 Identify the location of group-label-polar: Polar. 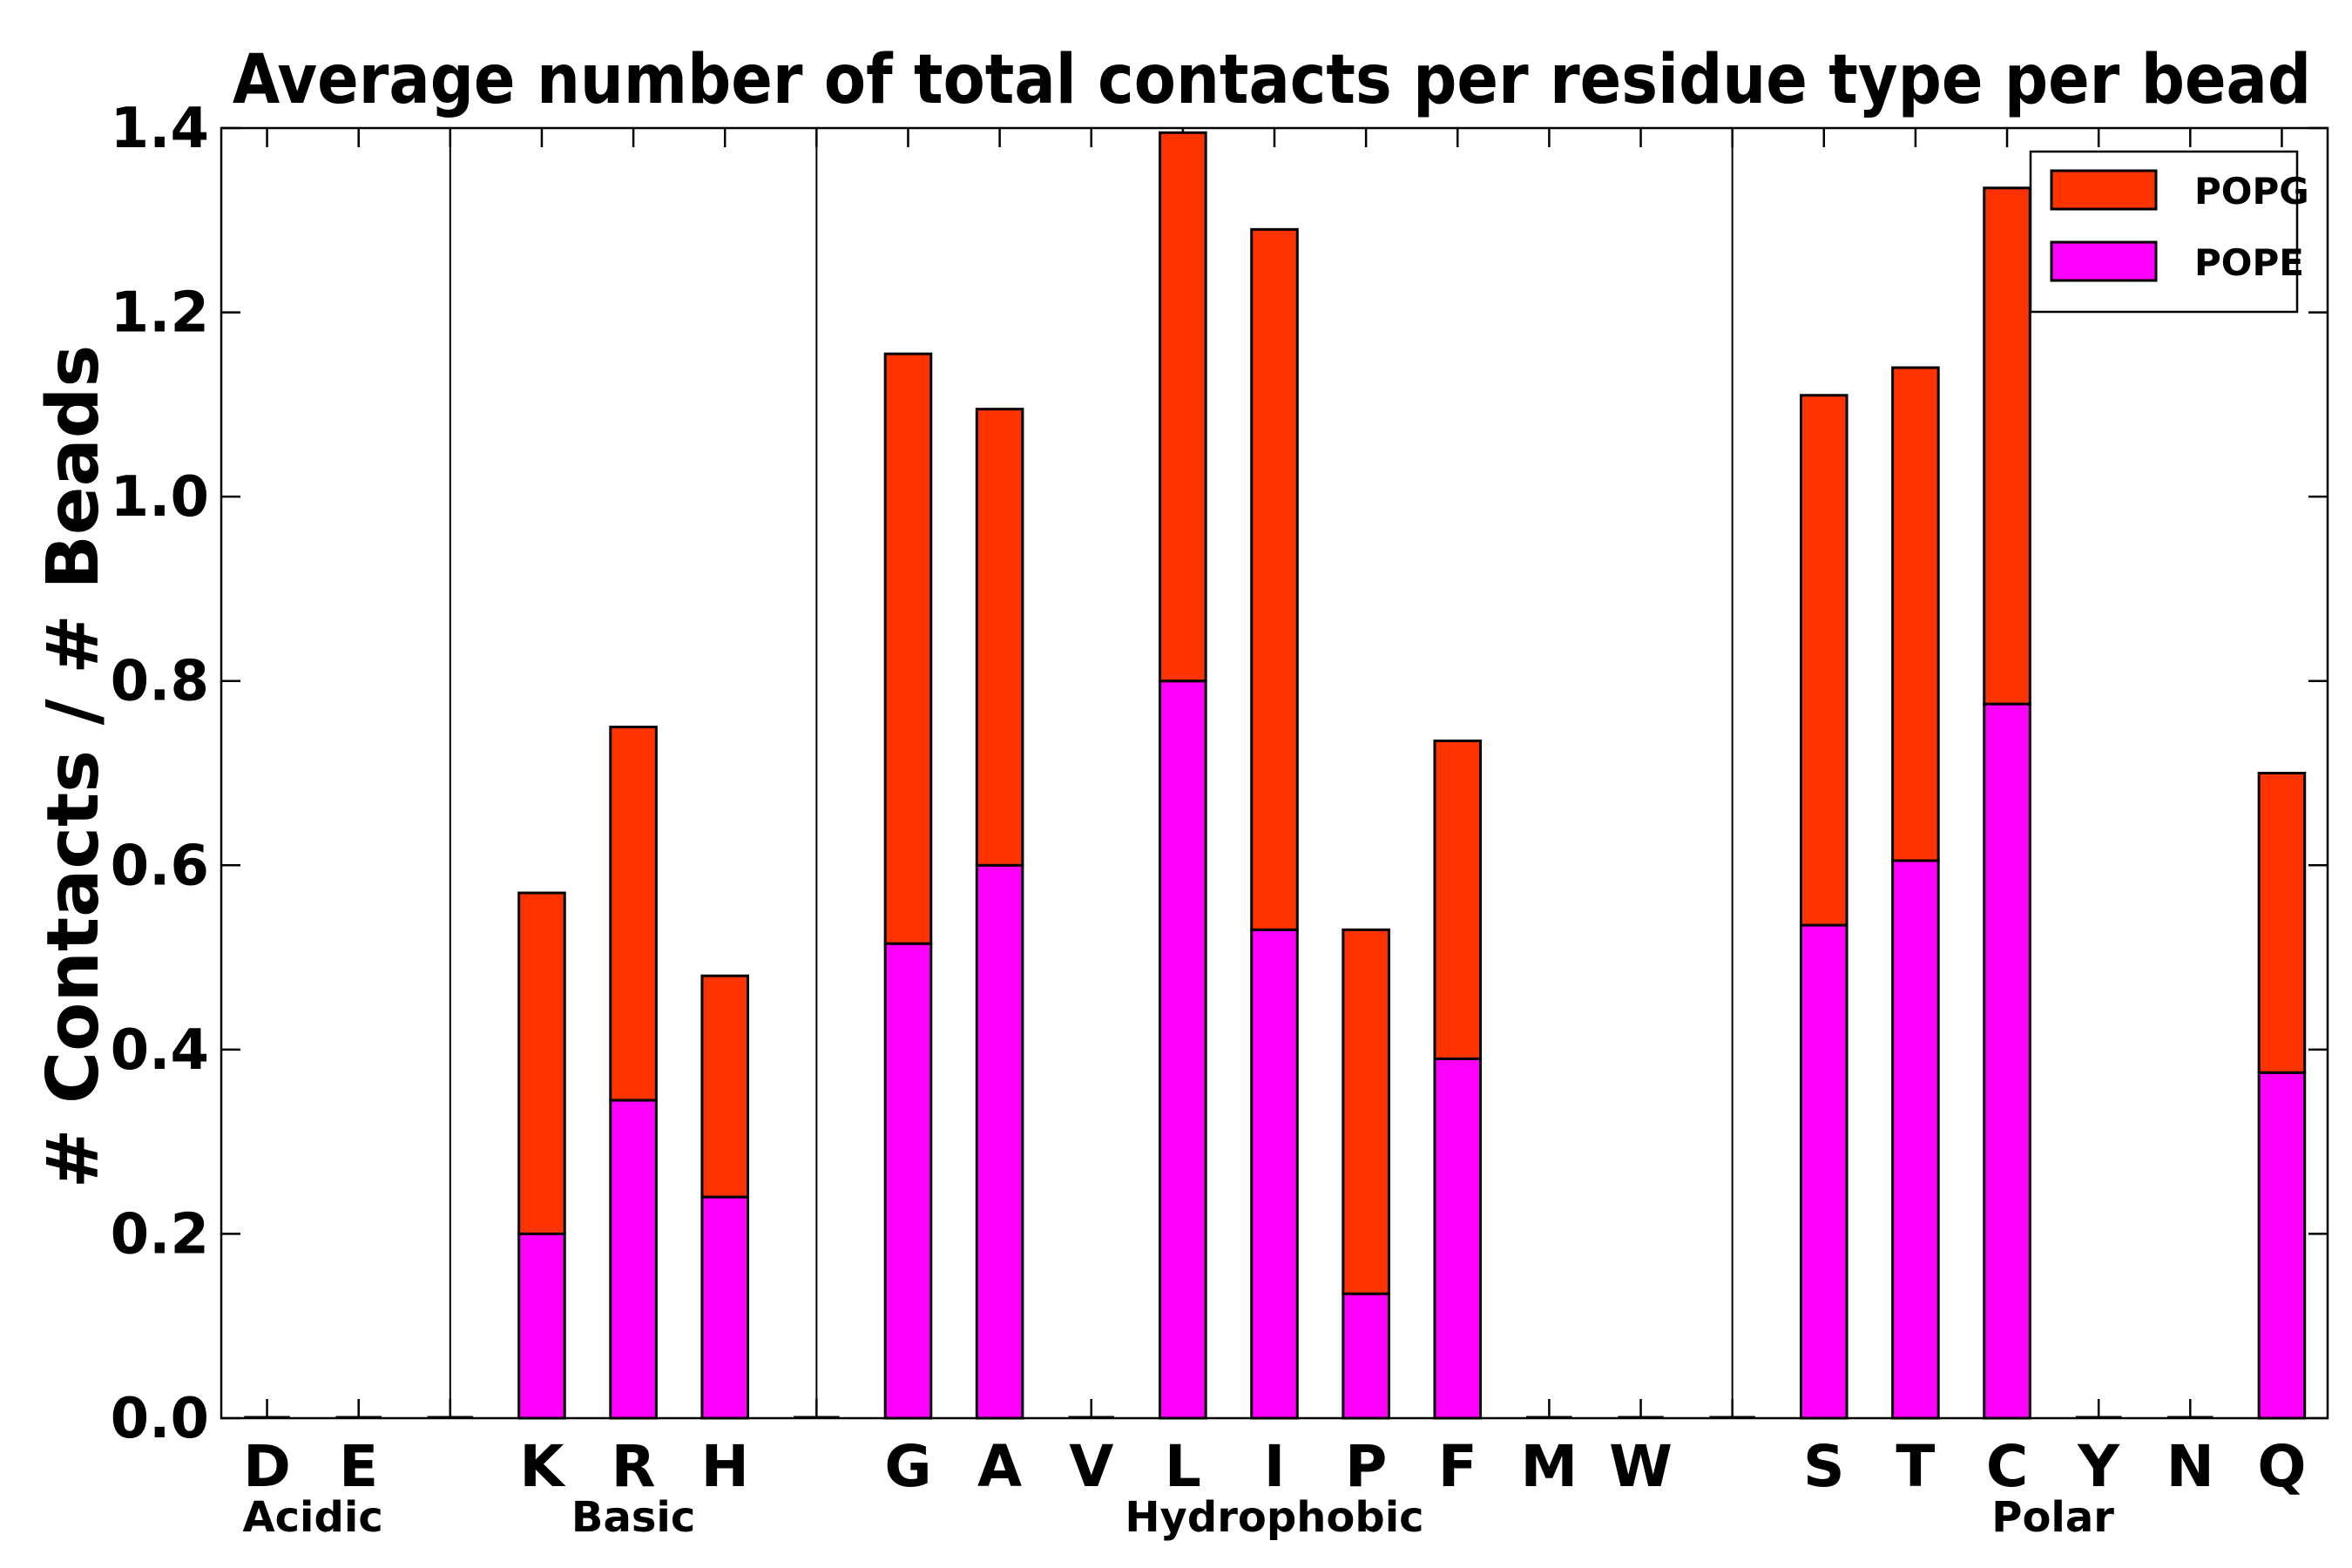
(2052, 1517).